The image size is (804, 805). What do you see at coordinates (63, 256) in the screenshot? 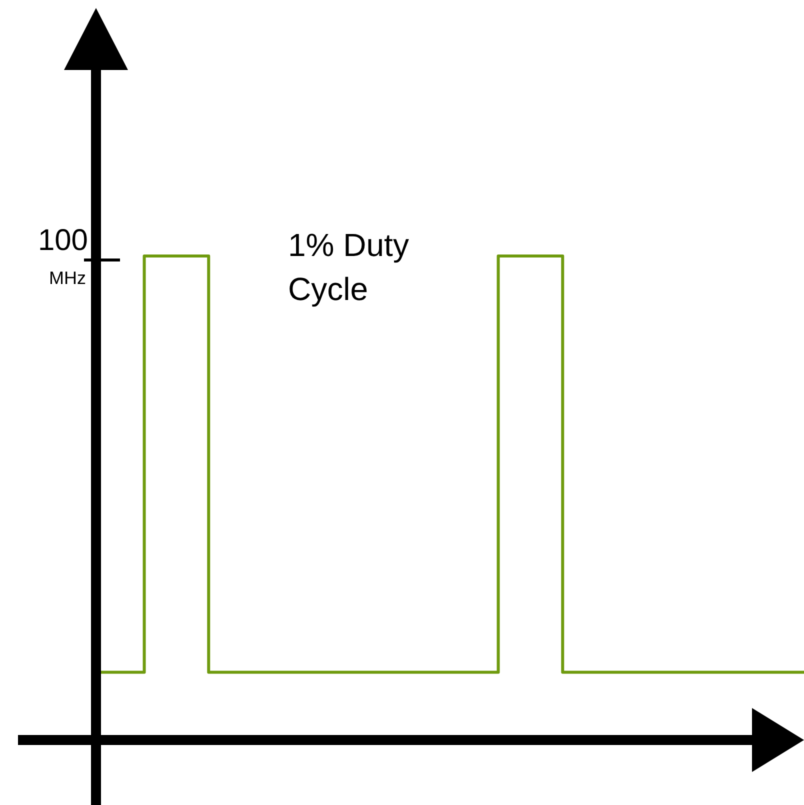
I see `annotation: 100 MHz` at bounding box center [63, 256].